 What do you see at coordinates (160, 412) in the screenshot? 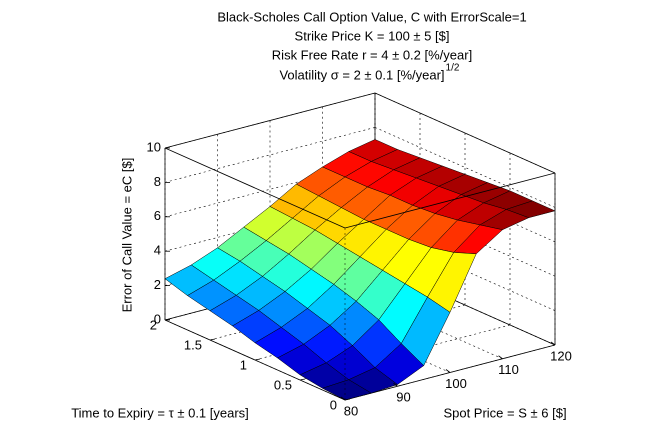
I see `y-axis-label: Time to Expiry = τ ± 0.1 [years]` at bounding box center [160, 412].